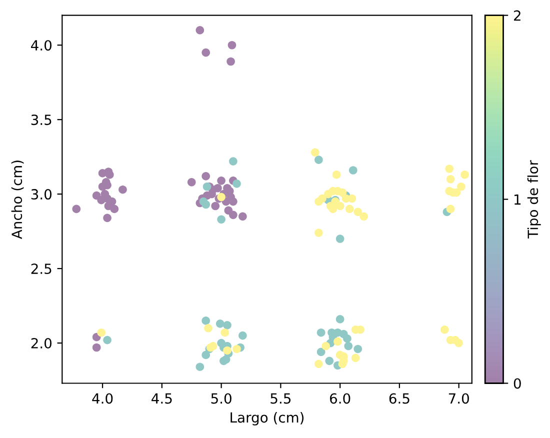  Describe the element at coordinates (517, 15) in the screenshot. I see `color-bar-label: 2` at that location.